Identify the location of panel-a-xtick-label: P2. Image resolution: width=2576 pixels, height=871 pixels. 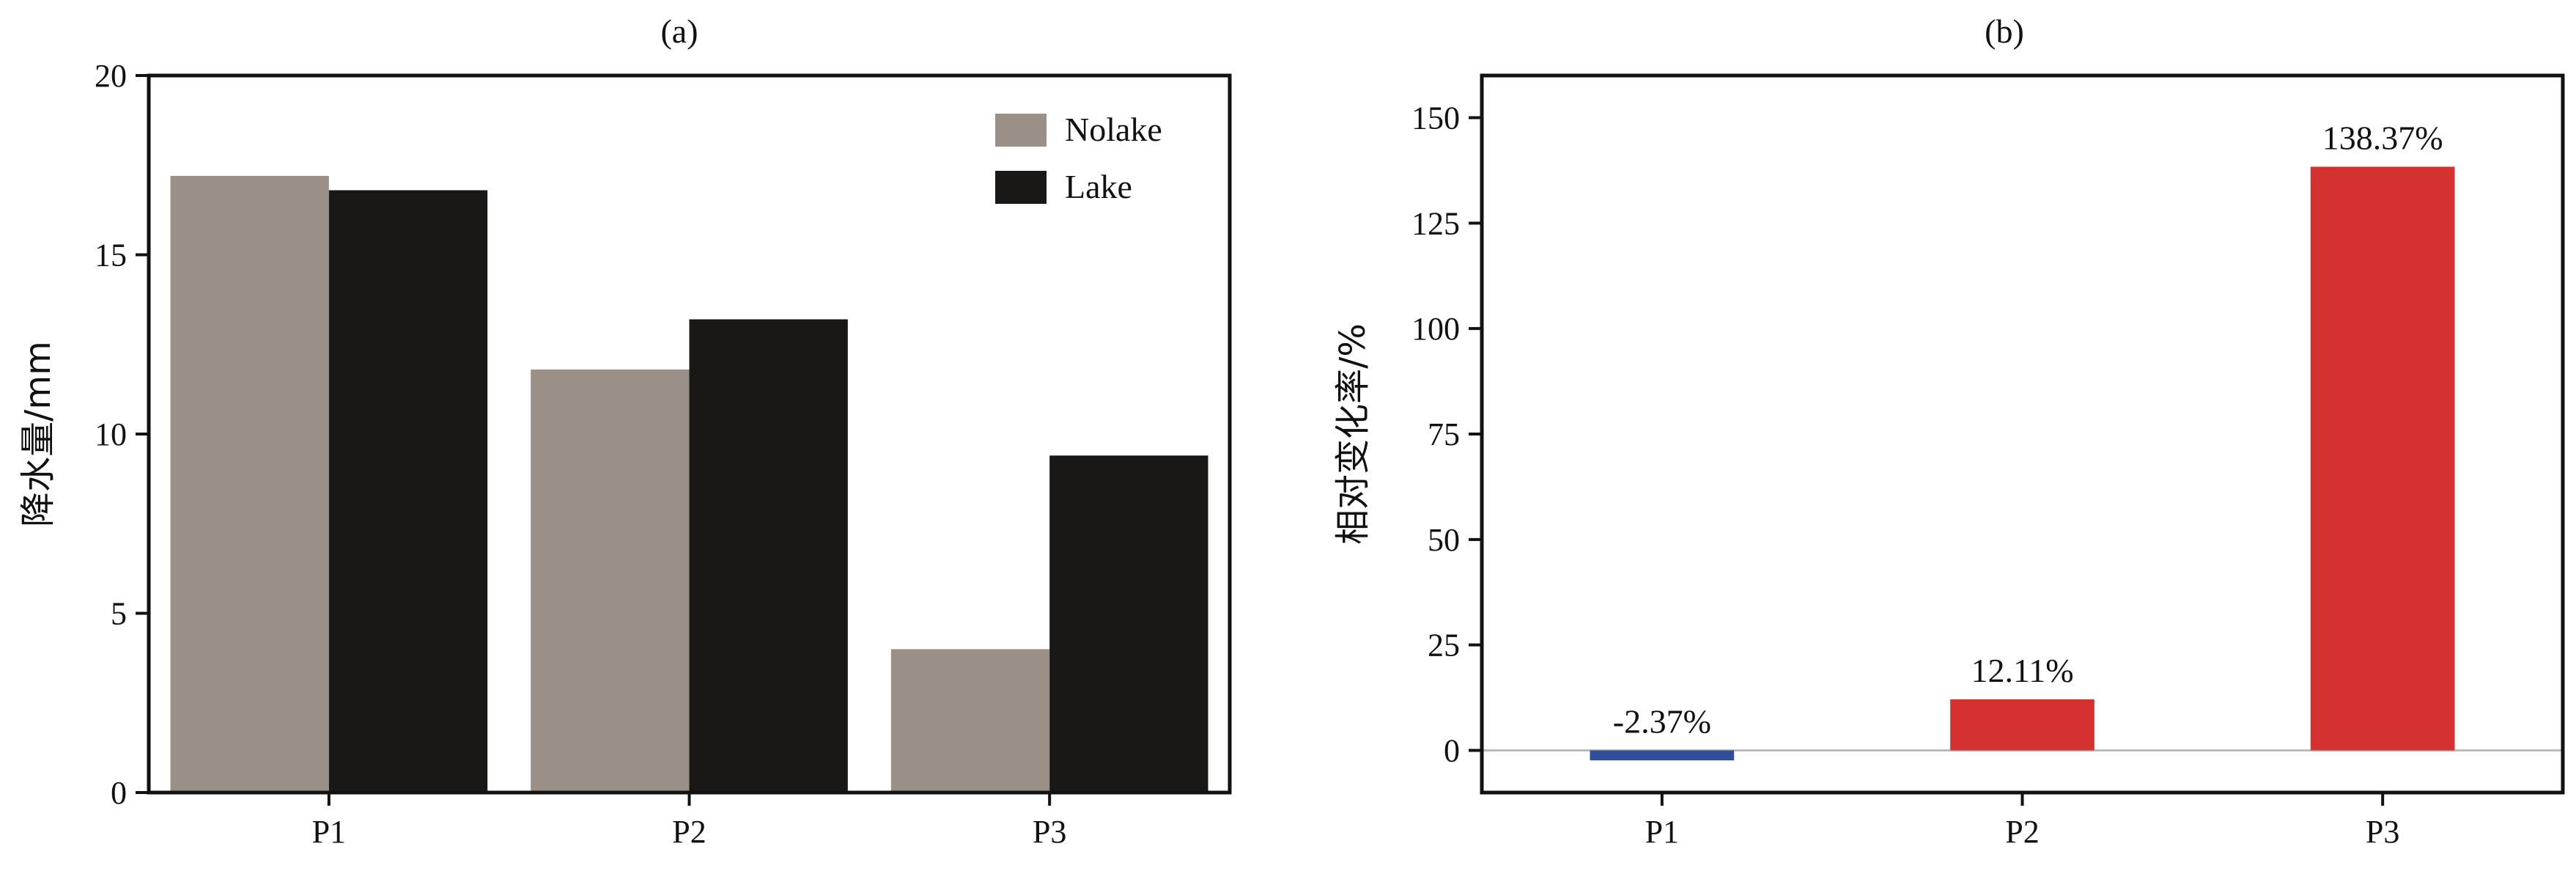
(689, 832).